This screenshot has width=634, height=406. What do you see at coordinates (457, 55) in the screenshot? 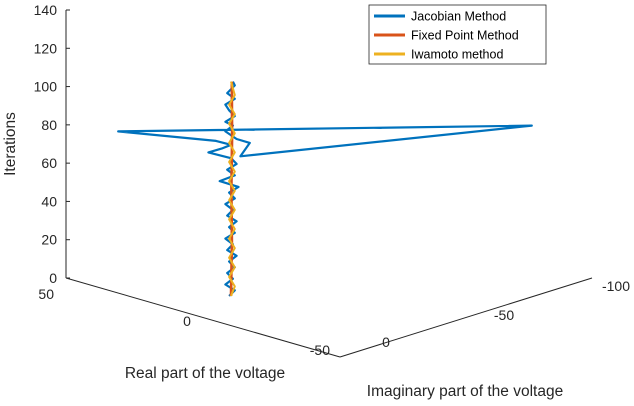
I see `legend-label-iwamoto: Iwamoto method` at bounding box center [457, 55].